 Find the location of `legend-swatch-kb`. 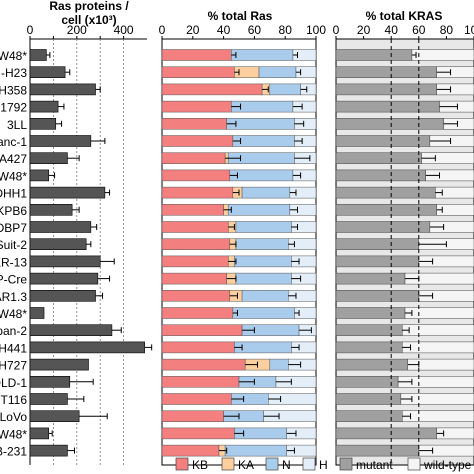

legend-swatch-kb is located at coordinates (182, 464).